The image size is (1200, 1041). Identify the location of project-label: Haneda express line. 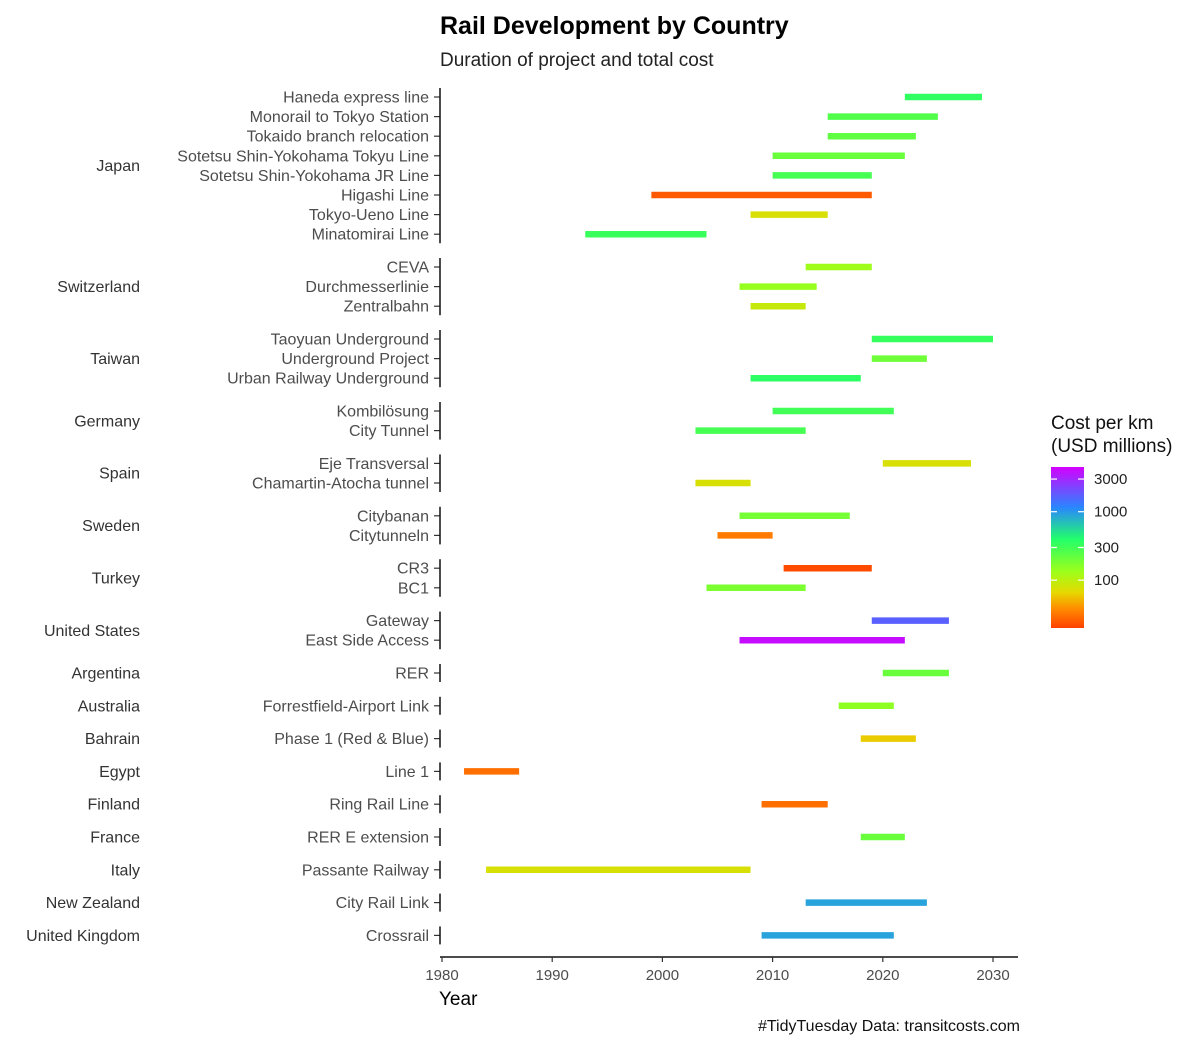
(356, 98).